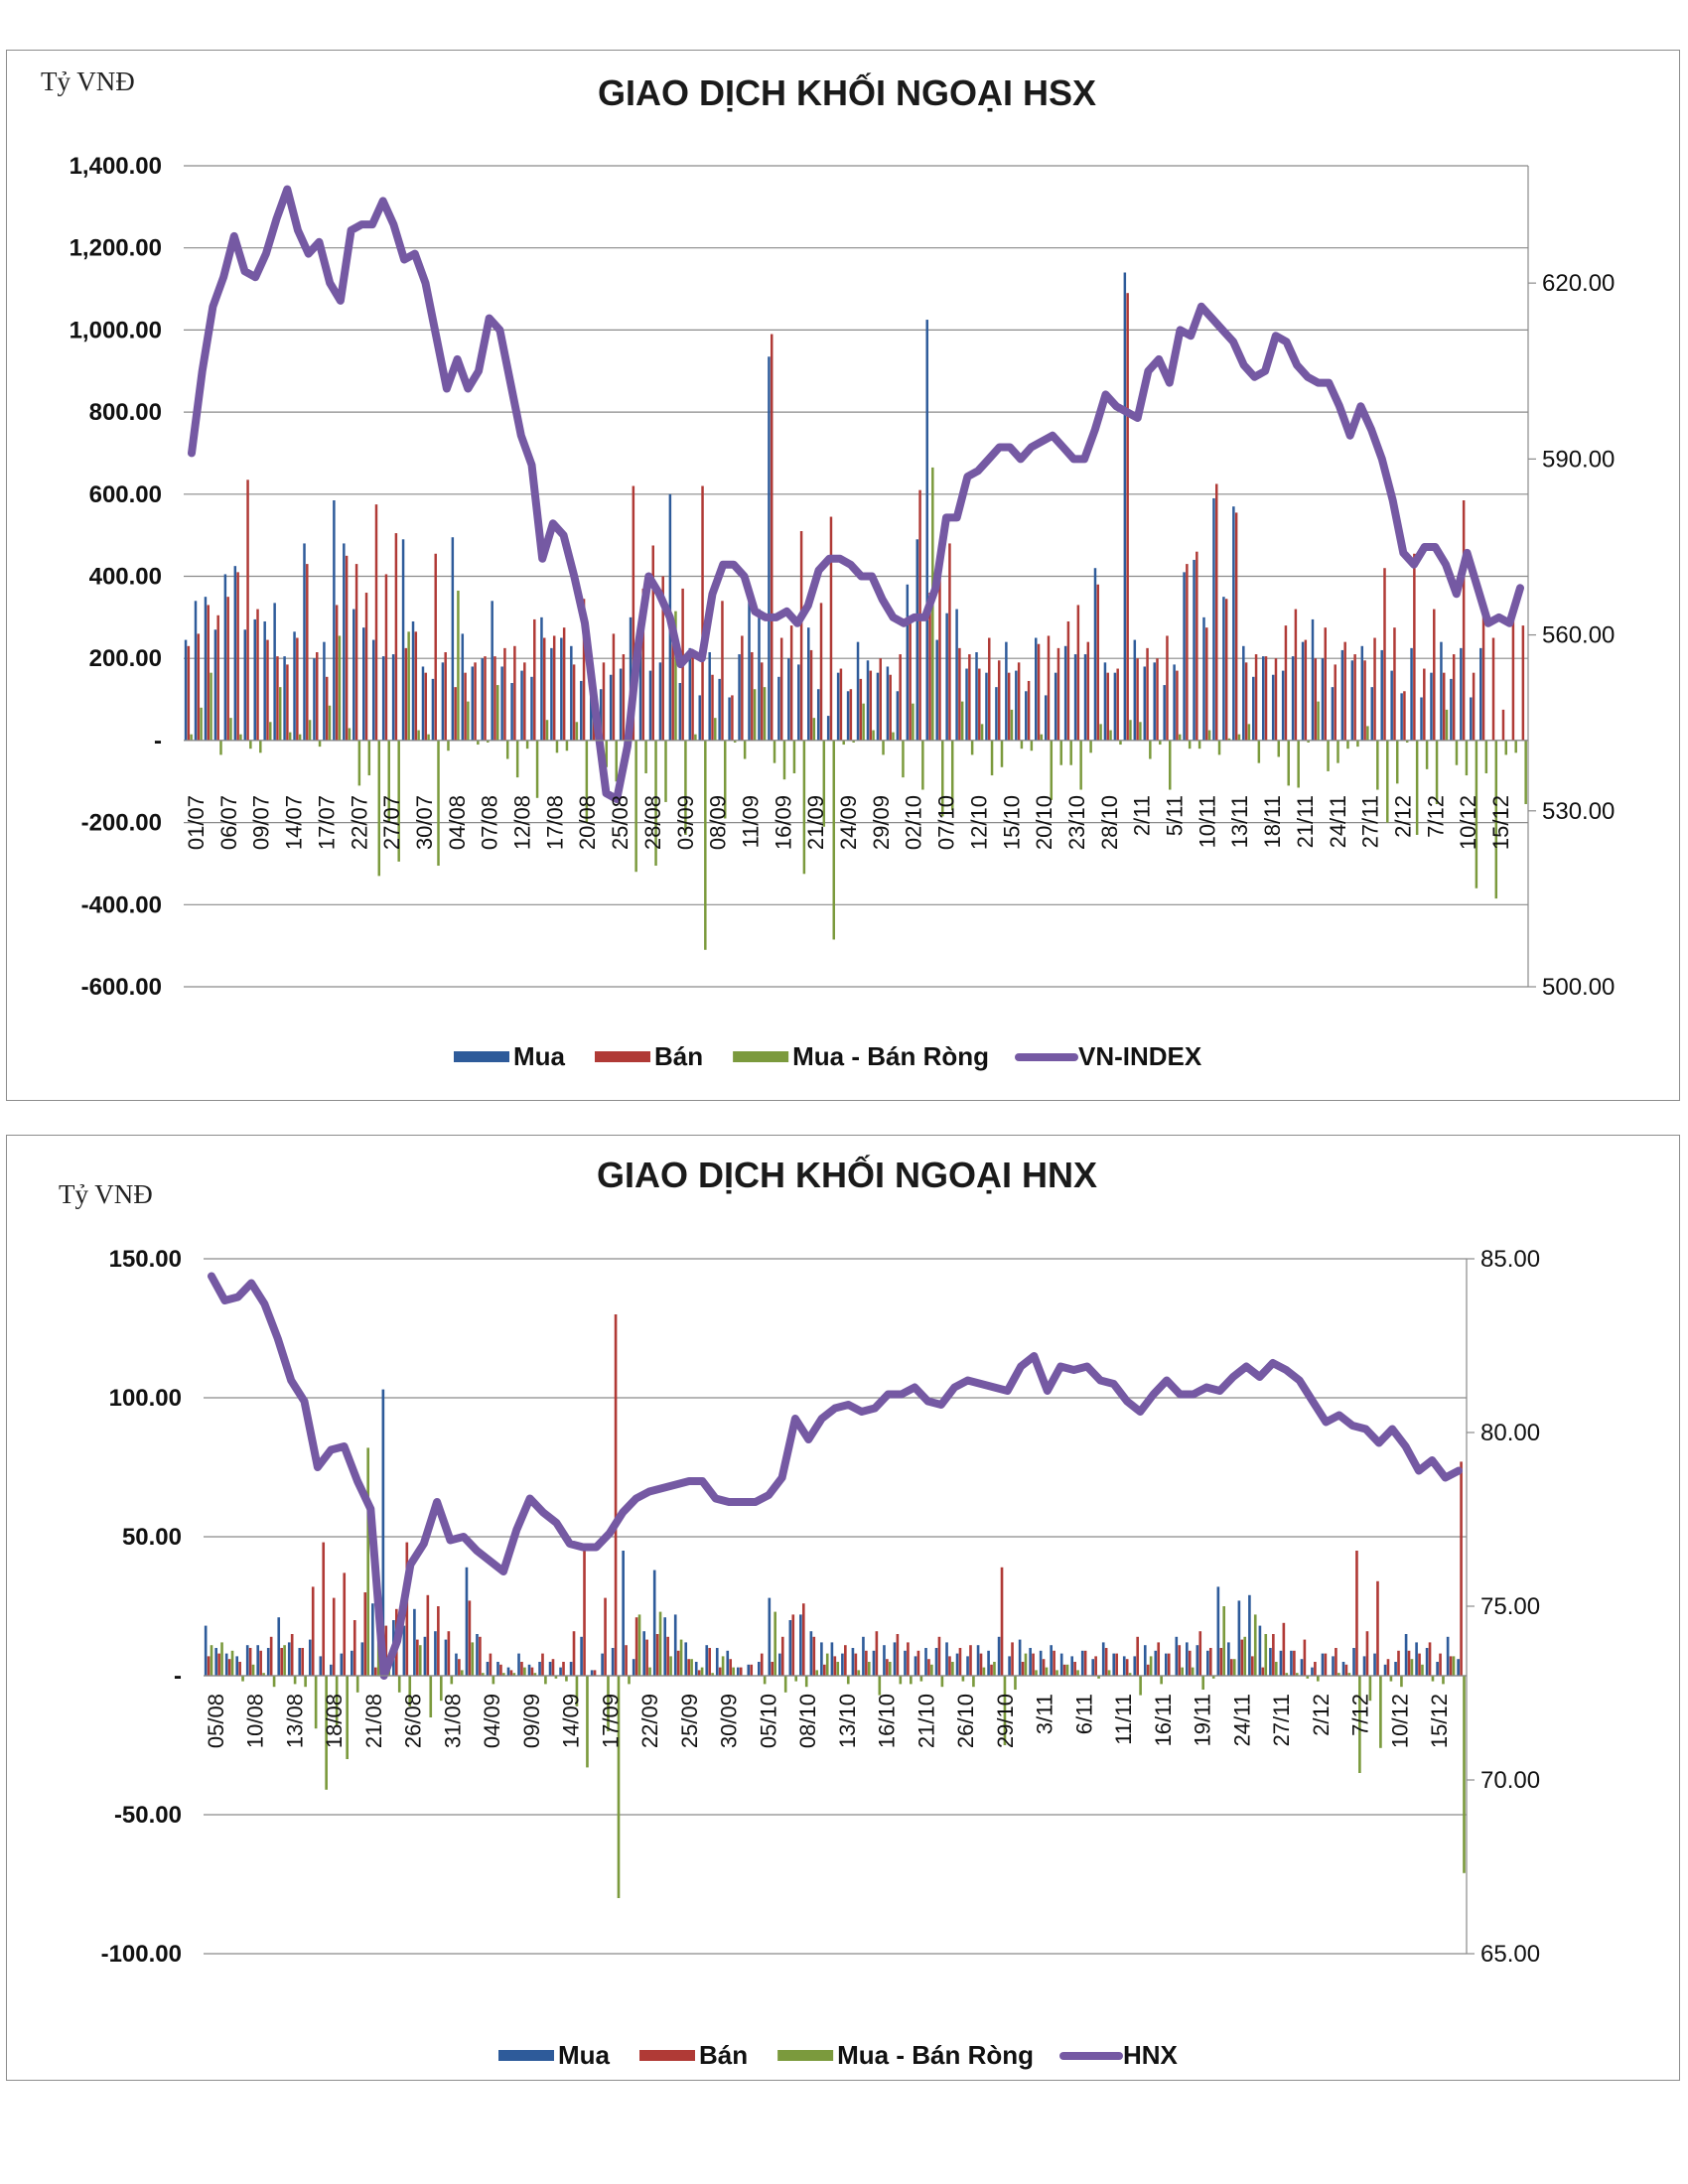 The width and height of the screenshot is (1688, 2184). What do you see at coordinates (649, 1721) in the screenshot?
I see `x-tick-label: 22/09` at bounding box center [649, 1721].